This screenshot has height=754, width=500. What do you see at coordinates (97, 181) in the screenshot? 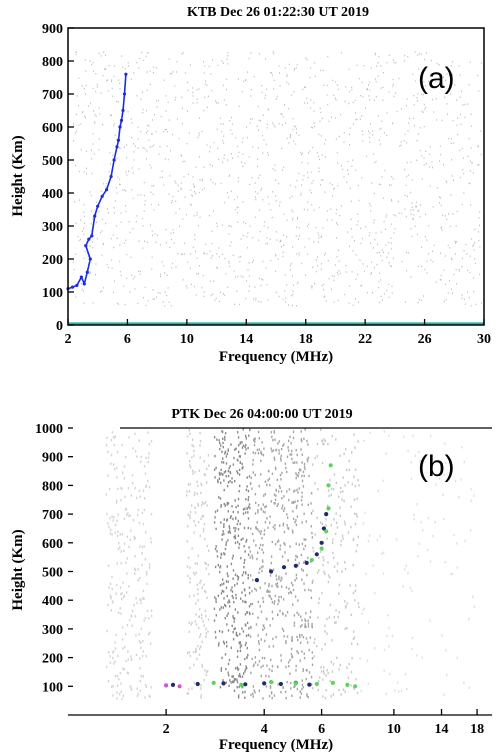
I see `panel-a-trace` at bounding box center [97, 181].